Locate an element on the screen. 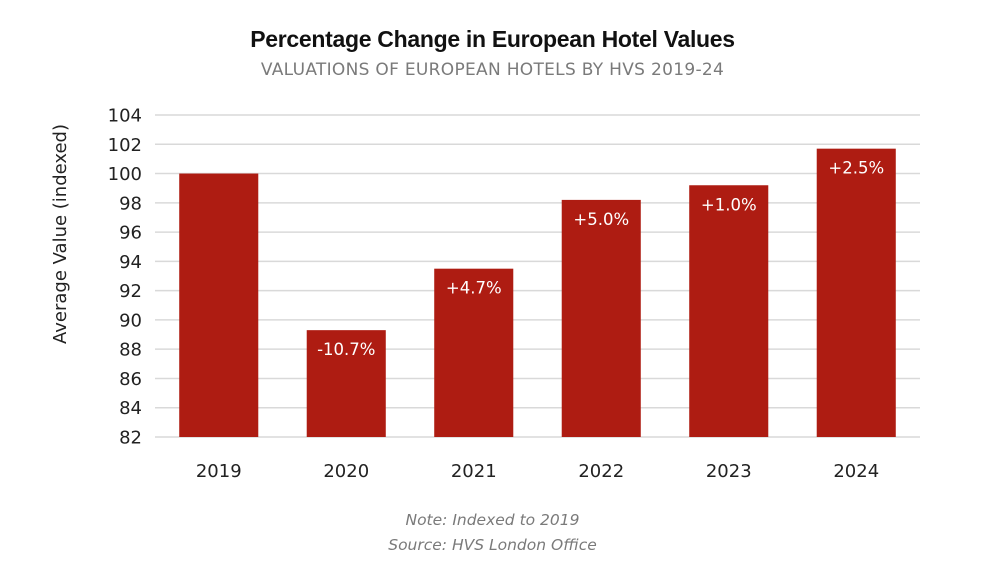 This screenshot has height=580, width=985. y-tick-label: 90 is located at coordinates (130, 320).